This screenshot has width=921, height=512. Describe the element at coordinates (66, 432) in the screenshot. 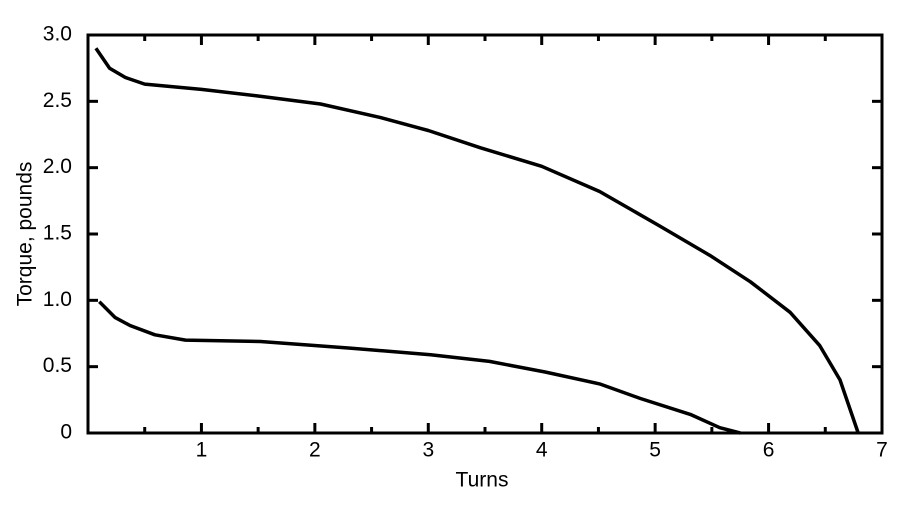

I see `y-tick-label: 0` at that location.